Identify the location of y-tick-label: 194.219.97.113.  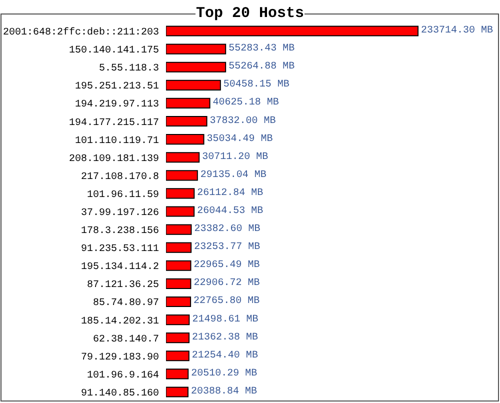
(116, 105).